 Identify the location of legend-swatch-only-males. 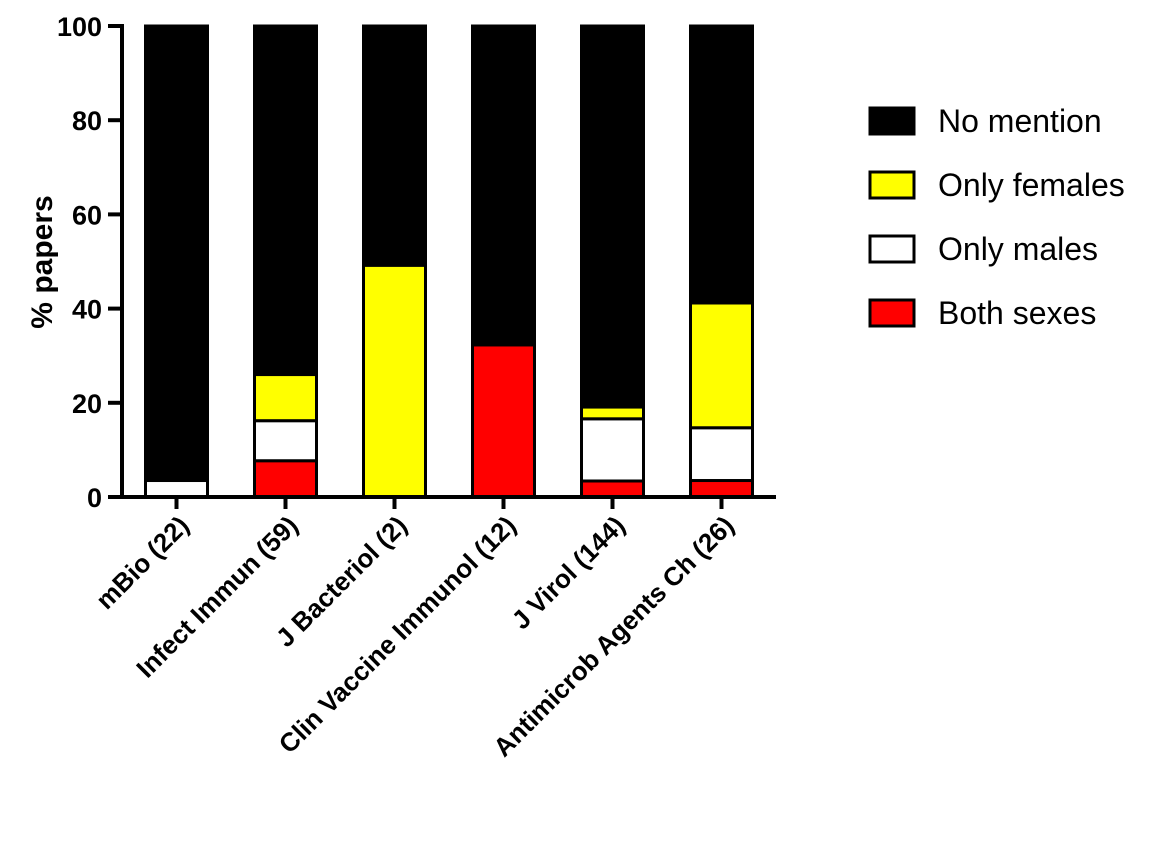
(892, 249).